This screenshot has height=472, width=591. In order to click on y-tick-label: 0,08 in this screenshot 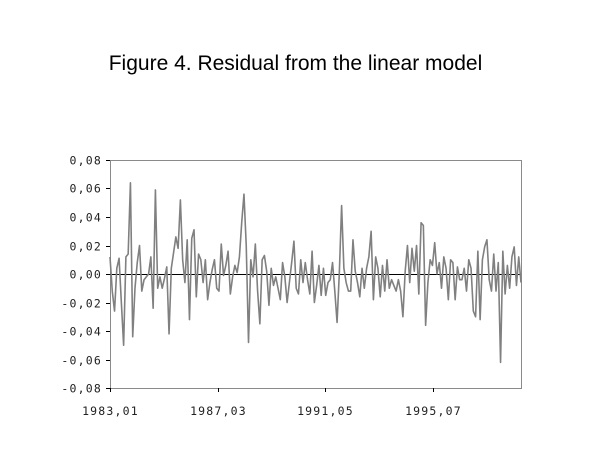, I will do `click(86, 161)`.